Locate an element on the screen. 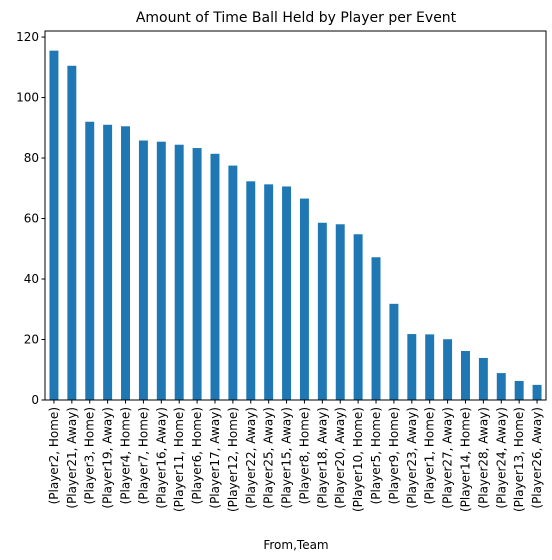  y-tick-label: 20 is located at coordinates (31, 340).